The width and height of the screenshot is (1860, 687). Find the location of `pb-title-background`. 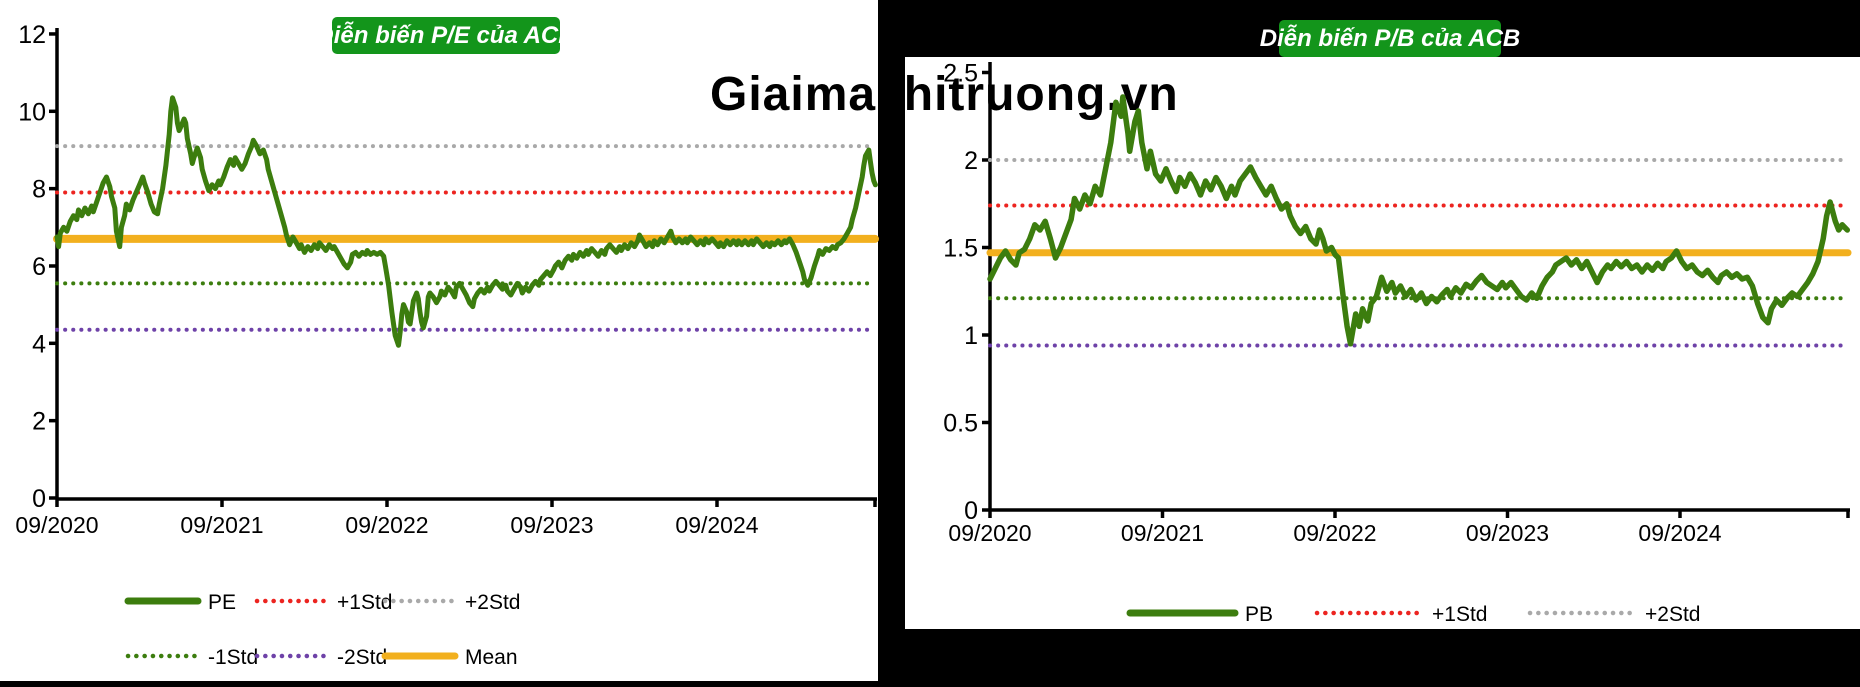

pb-title-background is located at coordinates (1390, 38).